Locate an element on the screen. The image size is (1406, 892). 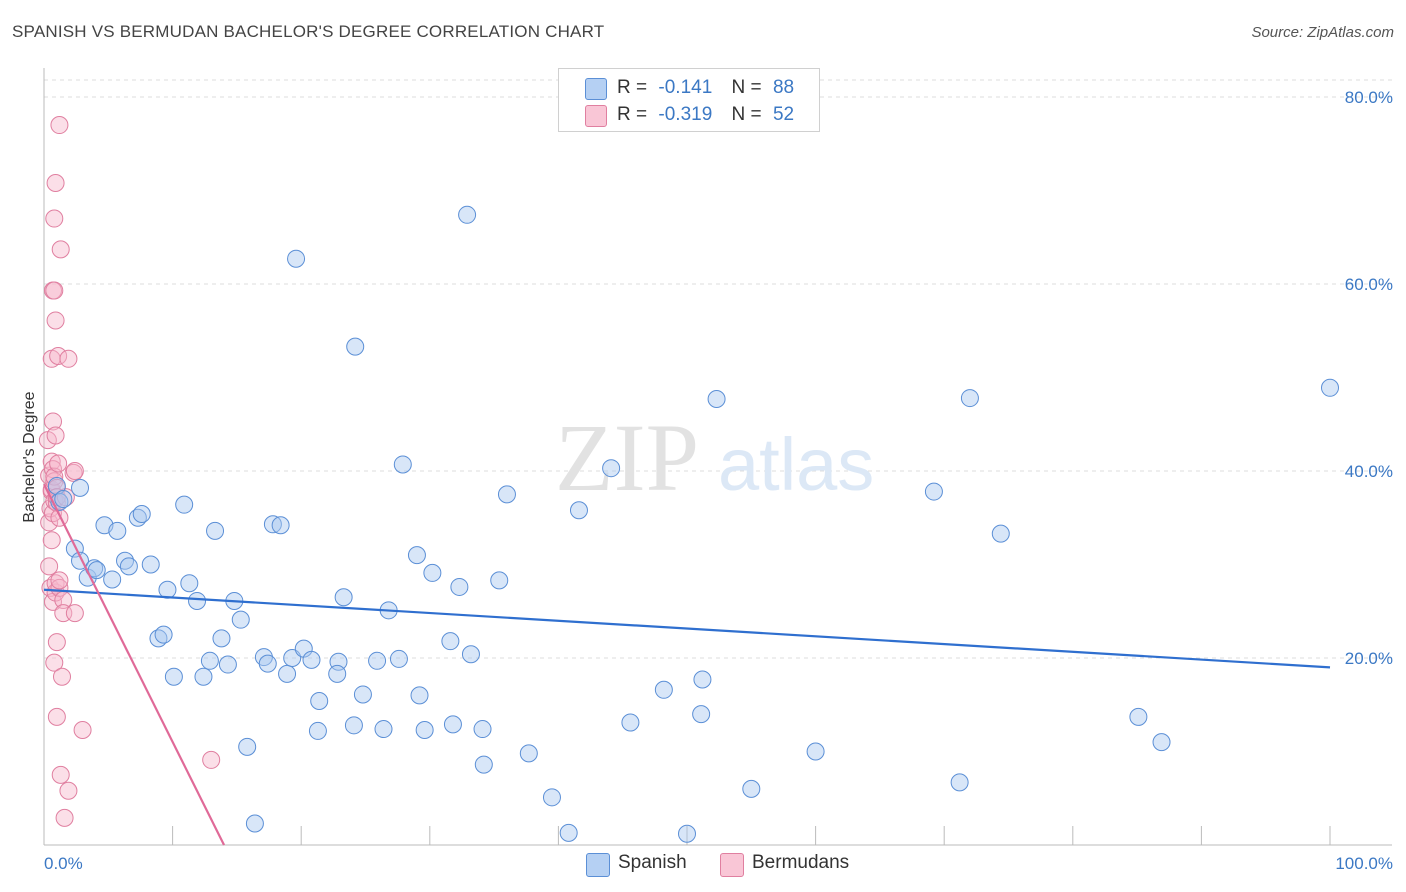
bottom-legend-swatch-spanish is located at coordinates (598, 865).